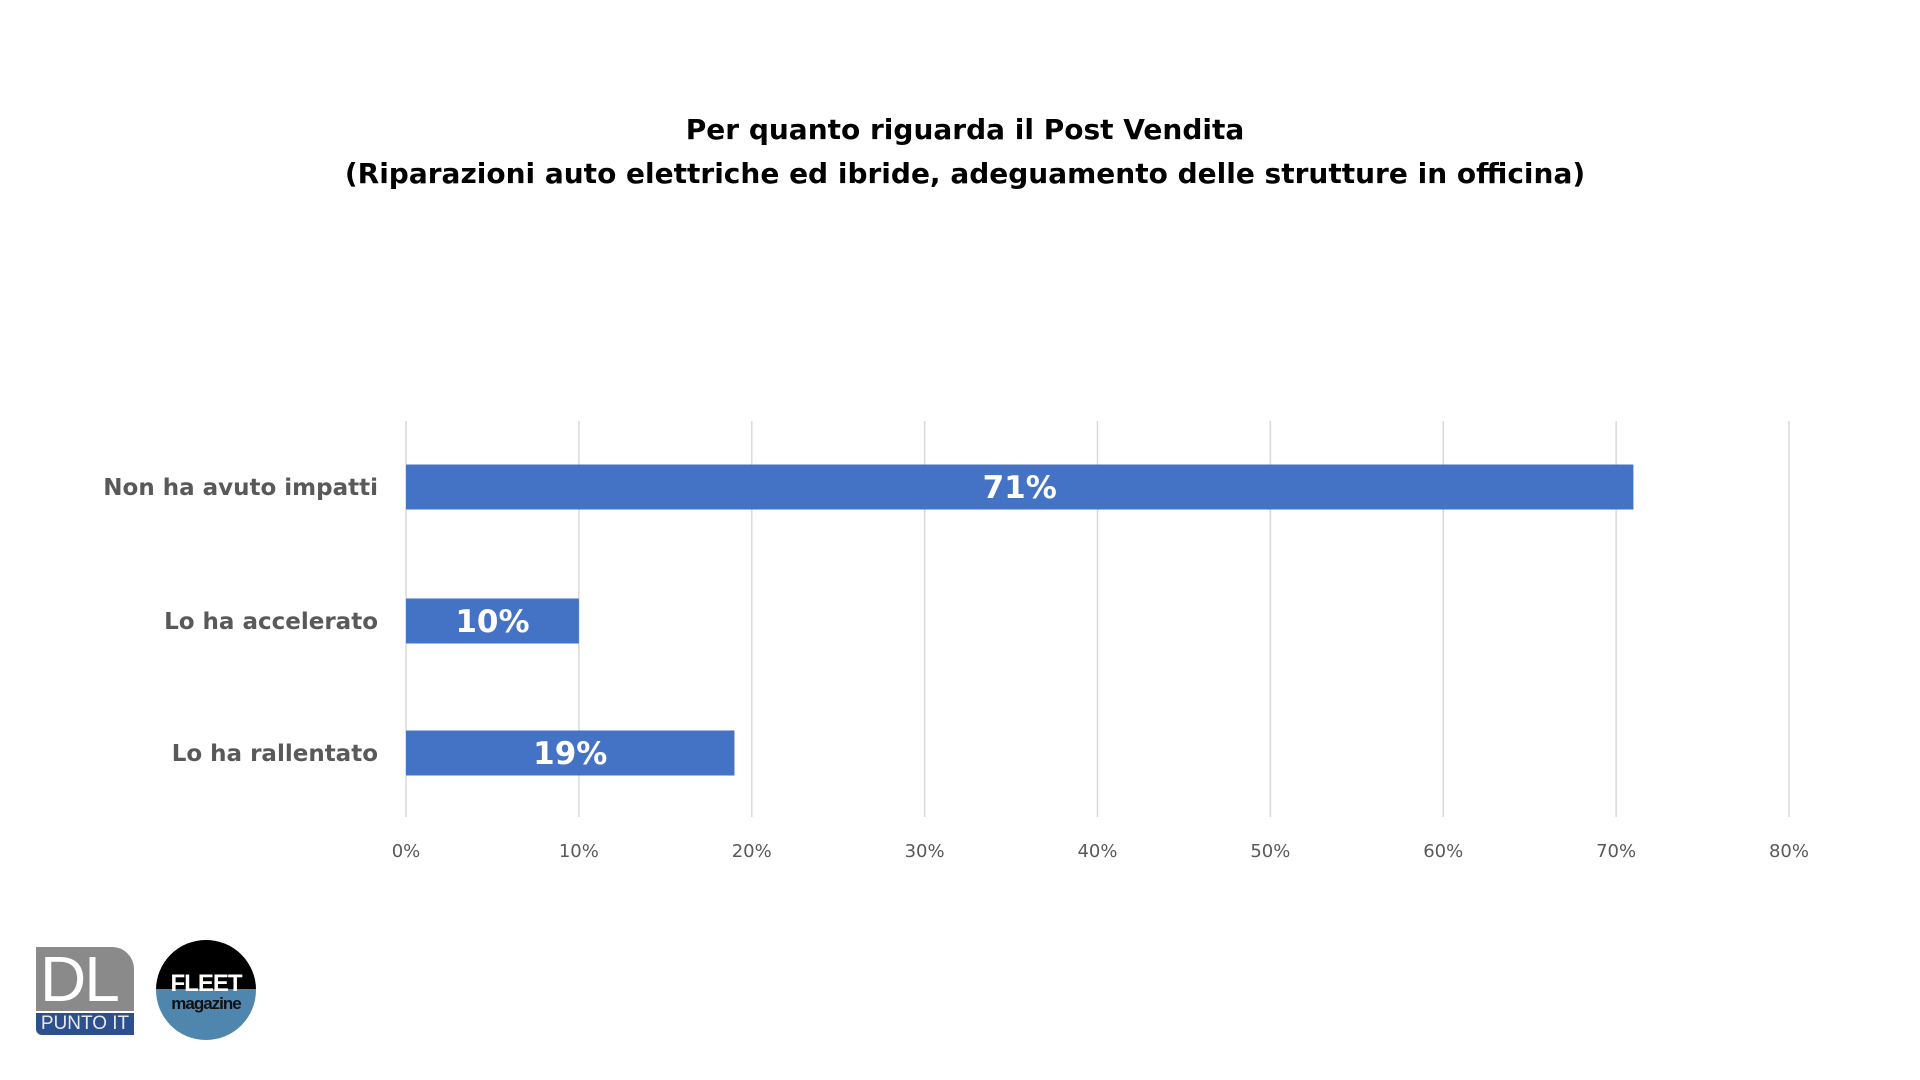  What do you see at coordinates (965, 129) in the screenshot?
I see `chart-title-line-1: Per quanto riguarda il Post Vendita` at bounding box center [965, 129].